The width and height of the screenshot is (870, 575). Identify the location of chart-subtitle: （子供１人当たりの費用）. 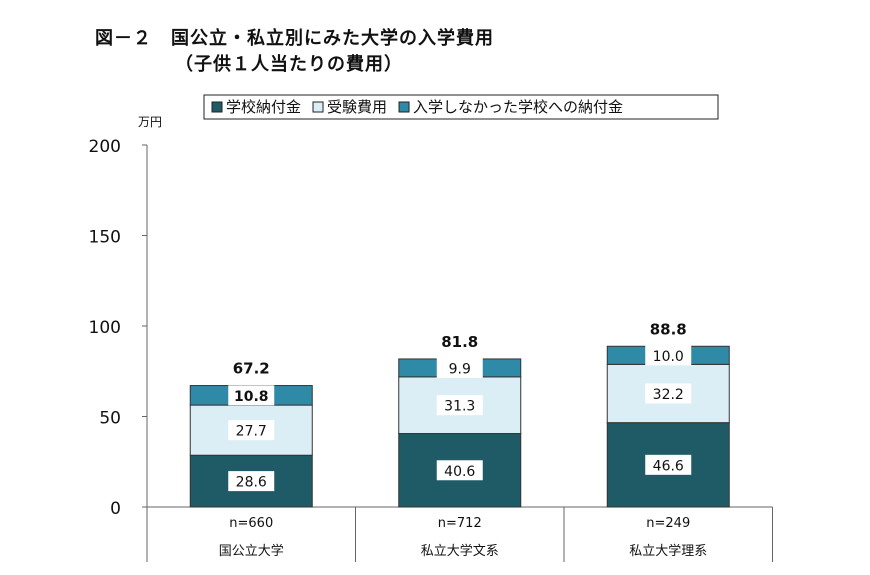
(289, 64).